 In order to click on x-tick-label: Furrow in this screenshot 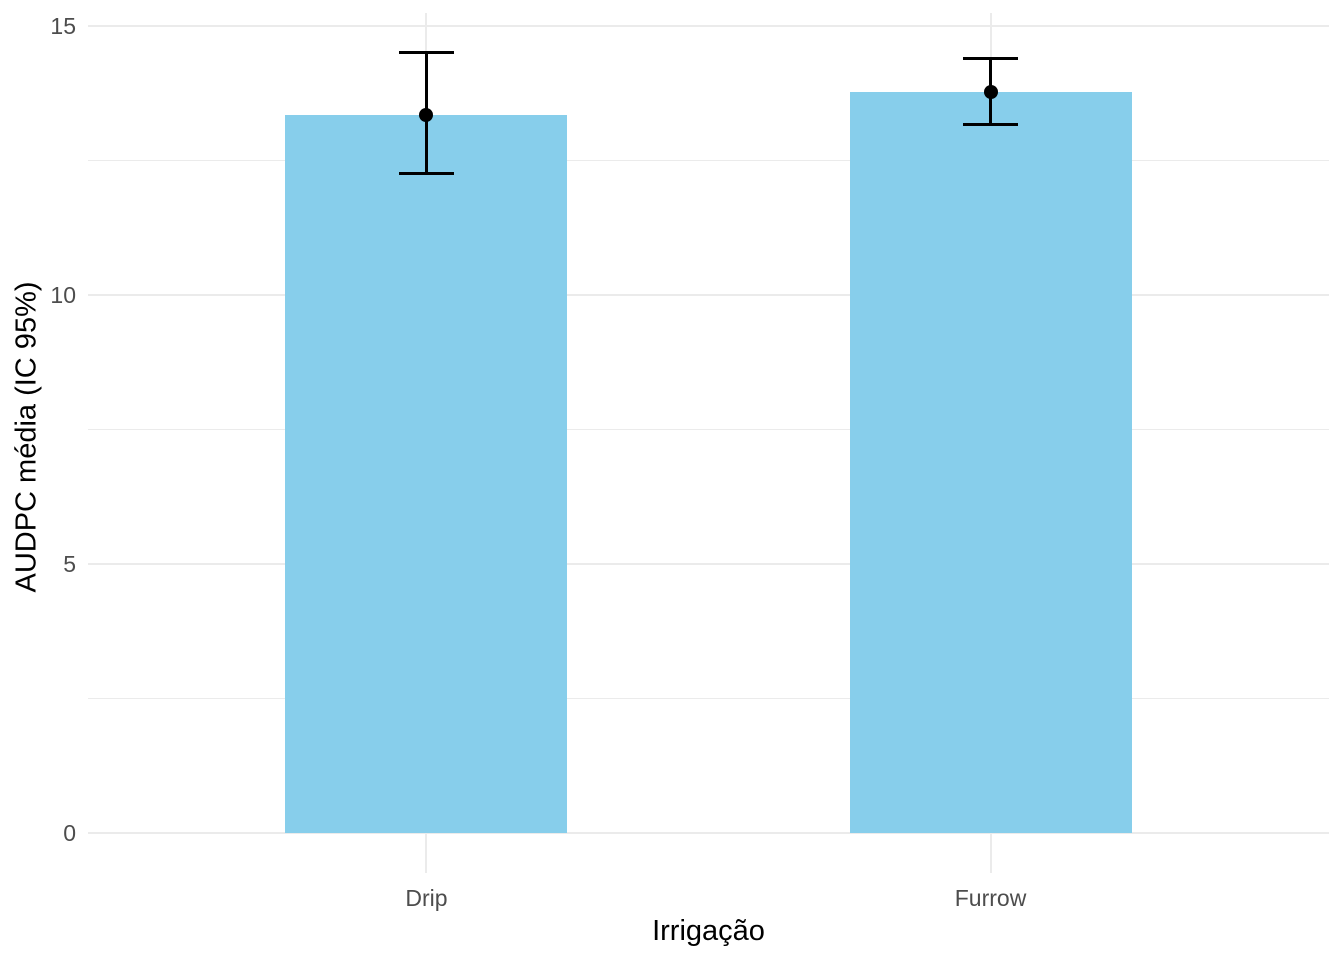, I will do `click(990, 898)`.